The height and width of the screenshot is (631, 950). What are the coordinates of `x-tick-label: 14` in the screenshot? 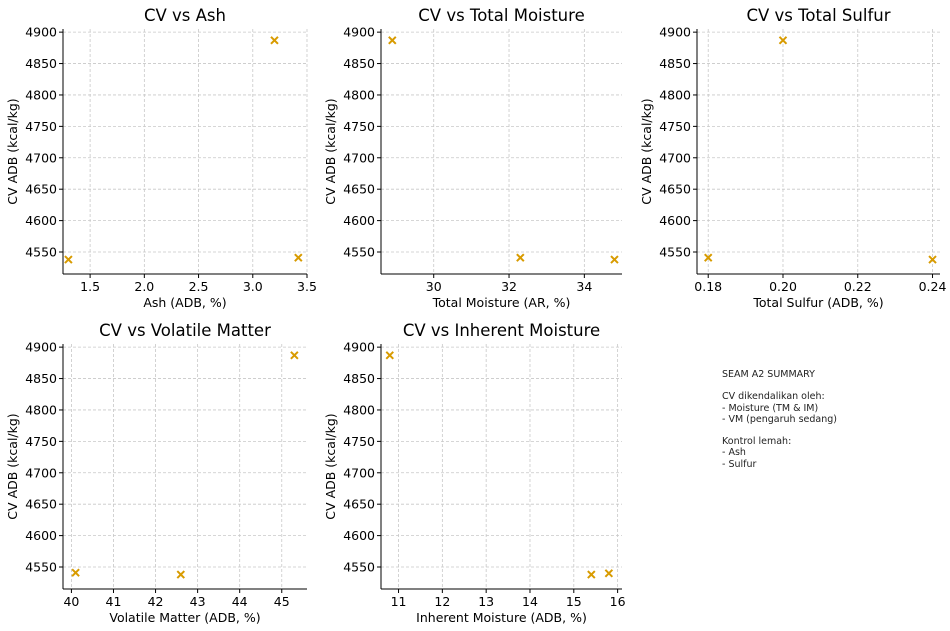 It's located at (530, 601).